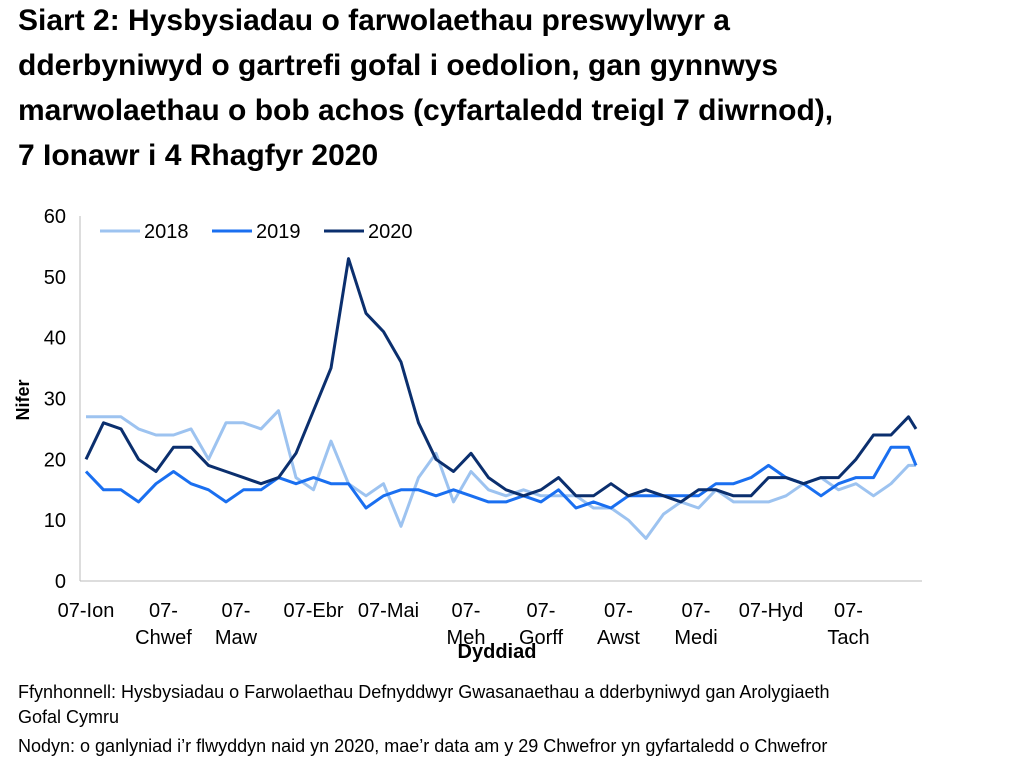  Describe the element at coordinates (618, 624) in the screenshot. I see `x-tick-label: 07-Awst` at that location.